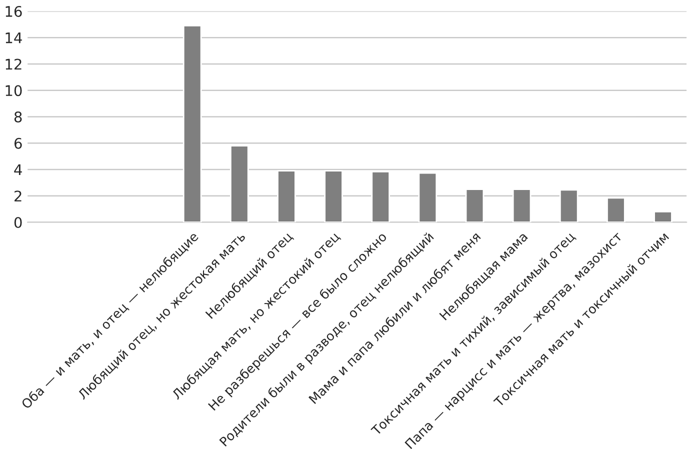 The width and height of the screenshot is (690, 449). Describe the element at coordinates (18, 222) in the screenshot. I see `y-tick-label: 0` at that location.